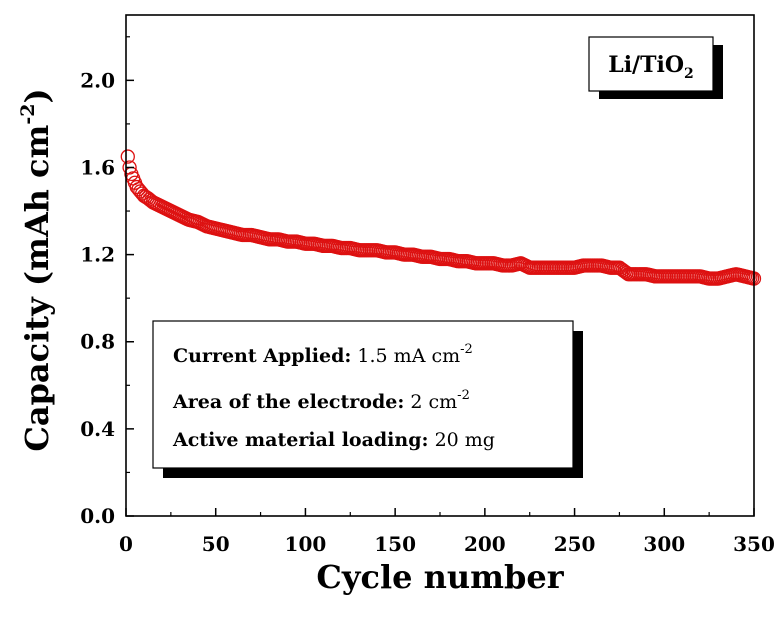 Image resolution: width=780 pixels, height=623 pixels. I want to click on y-axis-title: Capacity (mAh cm-2), so click(36, 269).